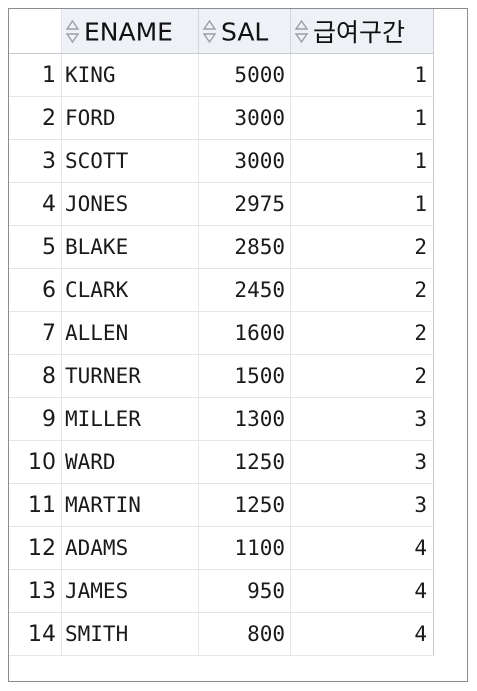  What do you see at coordinates (244, 333) in the screenshot?
I see `cell-sal: 1600` at bounding box center [244, 333].